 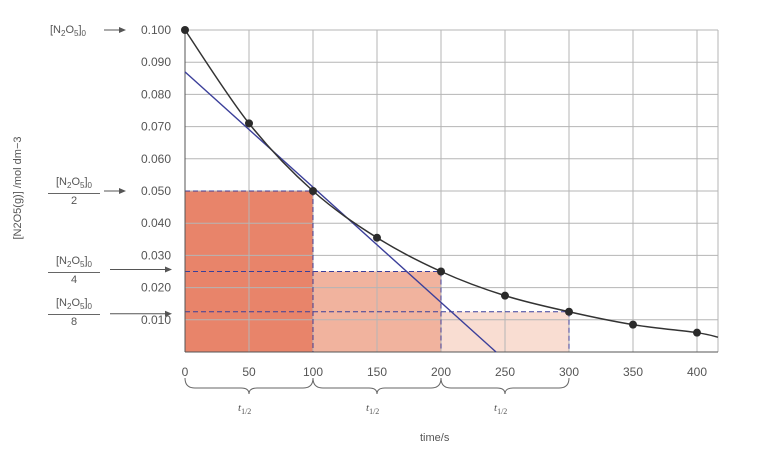 What do you see at coordinates (18, 188) in the screenshot?
I see `y-axis-label: [N2O5(g)] /mol dm−3` at bounding box center [18, 188].